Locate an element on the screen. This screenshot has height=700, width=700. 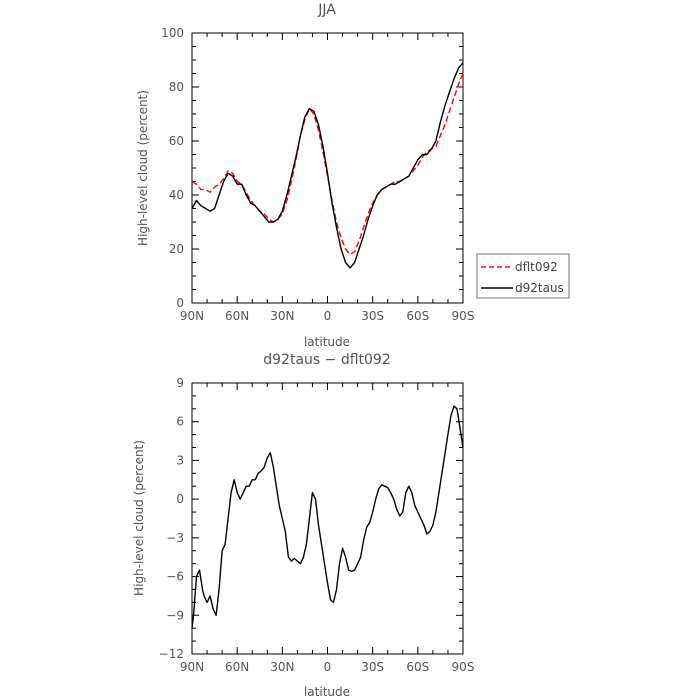
bottom-y-tick-label: −9 is located at coordinates (175, 615).